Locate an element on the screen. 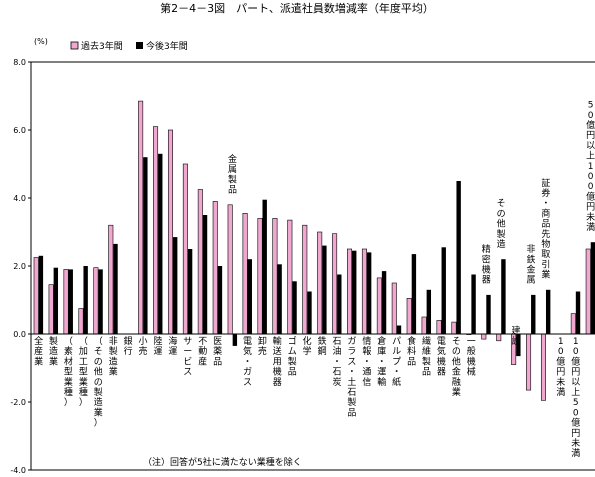  legend-swatch-future is located at coordinates (139, 45).